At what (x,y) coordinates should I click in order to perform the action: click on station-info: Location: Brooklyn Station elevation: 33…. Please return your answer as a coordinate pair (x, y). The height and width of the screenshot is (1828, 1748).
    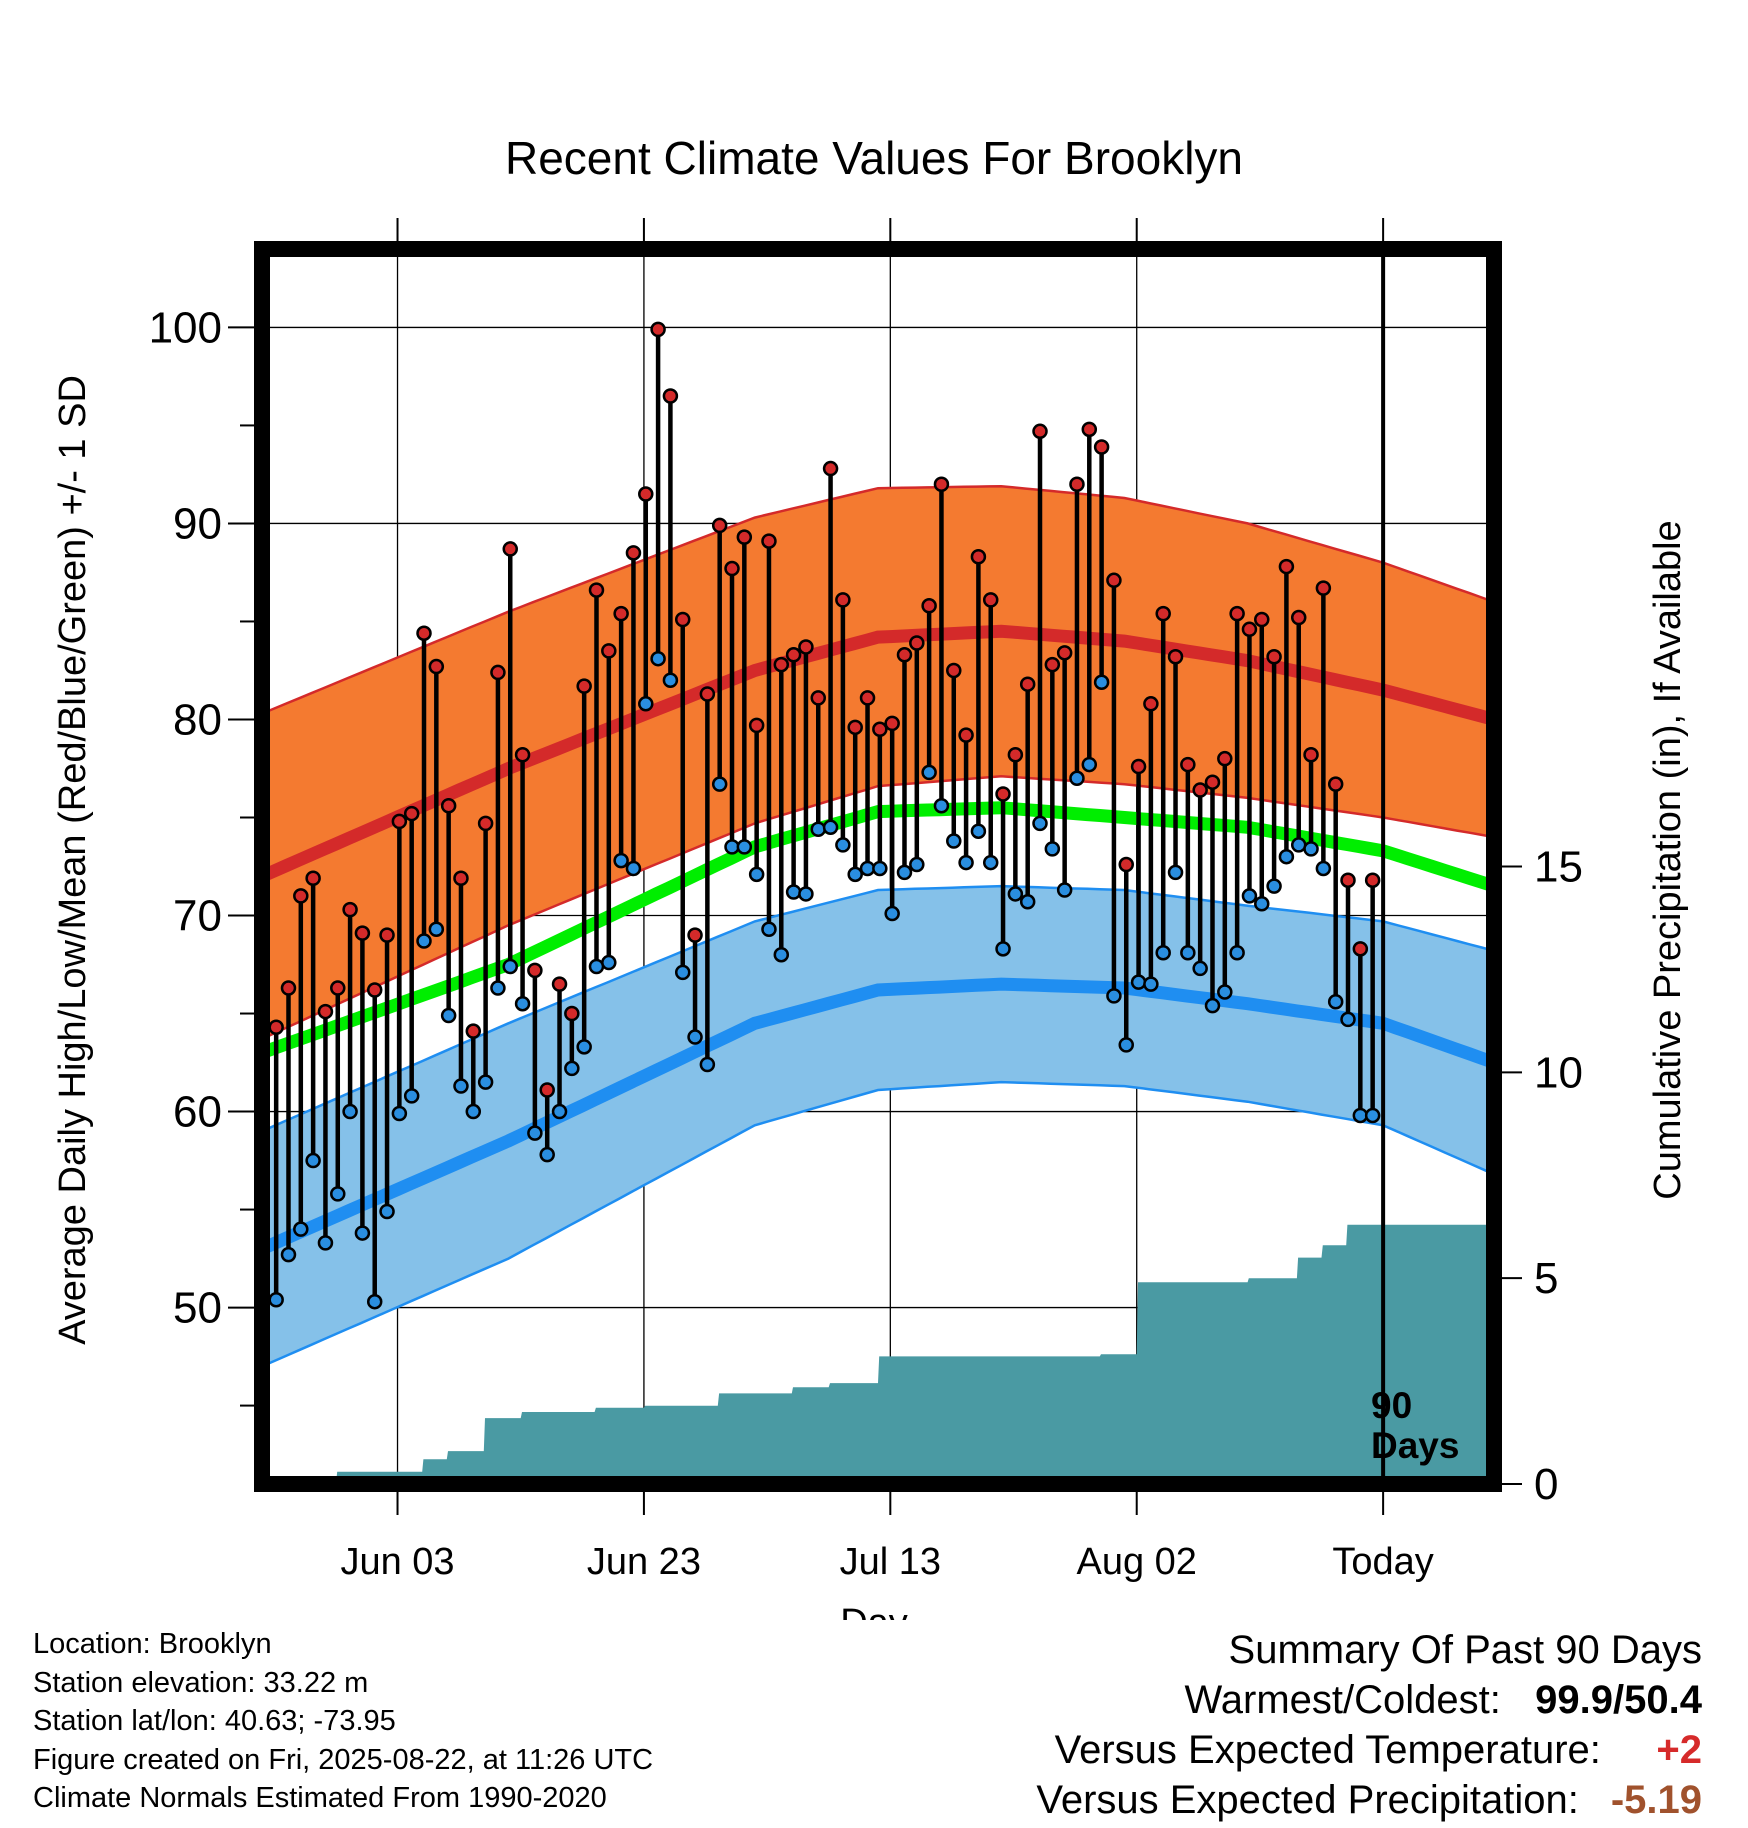
    Looking at the image, I should click on (343, 1721).